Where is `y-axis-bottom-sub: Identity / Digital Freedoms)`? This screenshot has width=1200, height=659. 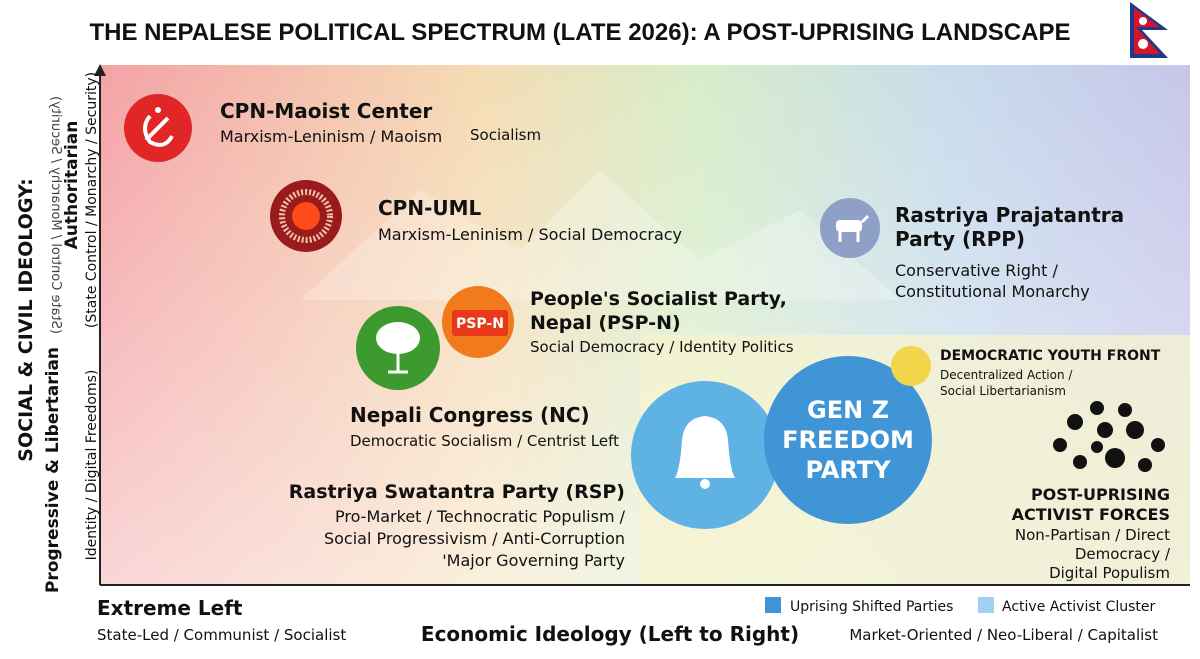 y-axis-bottom-sub: Identity / Digital Freedoms) is located at coordinates (92, 465).